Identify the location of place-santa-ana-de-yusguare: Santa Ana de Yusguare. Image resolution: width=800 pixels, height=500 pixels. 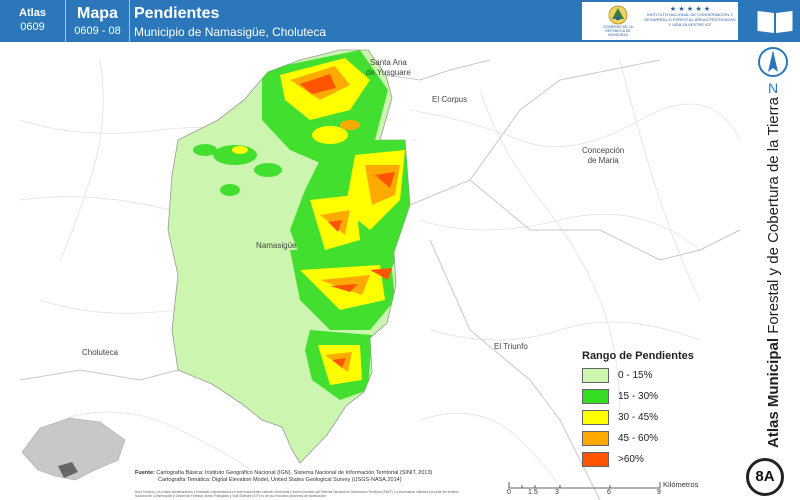
(388, 67).